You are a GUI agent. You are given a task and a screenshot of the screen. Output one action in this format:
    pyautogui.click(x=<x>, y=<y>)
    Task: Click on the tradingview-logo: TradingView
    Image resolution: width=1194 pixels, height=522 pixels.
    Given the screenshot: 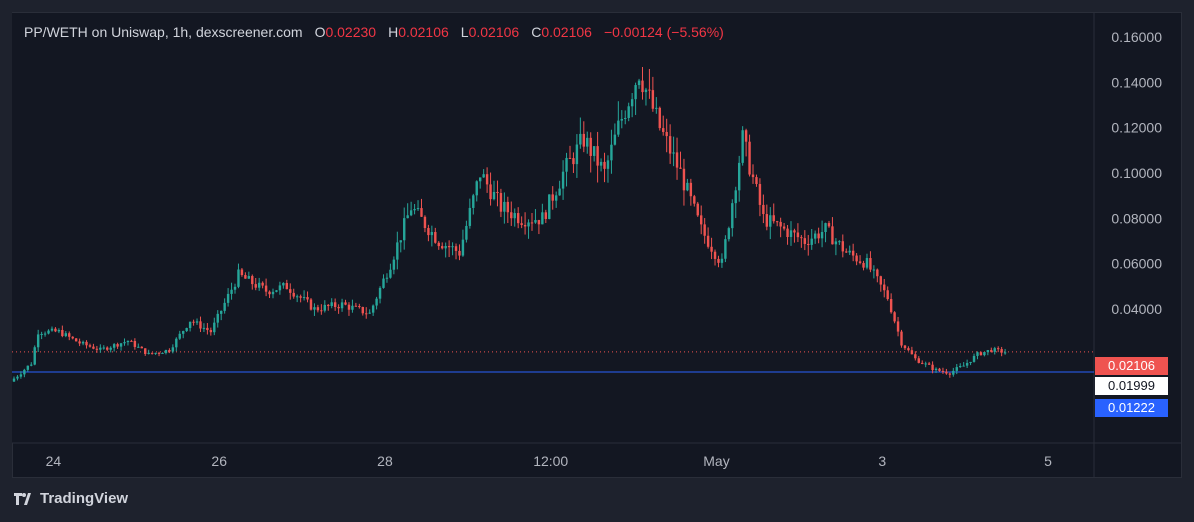 What is the action you would take?
    pyautogui.click(x=71, y=498)
    